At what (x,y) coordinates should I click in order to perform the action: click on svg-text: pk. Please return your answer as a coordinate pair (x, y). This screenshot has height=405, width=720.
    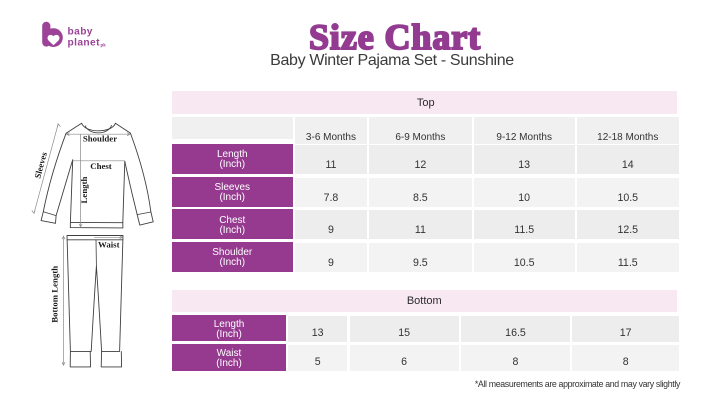
    Looking at the image, I should click on (104, 44).